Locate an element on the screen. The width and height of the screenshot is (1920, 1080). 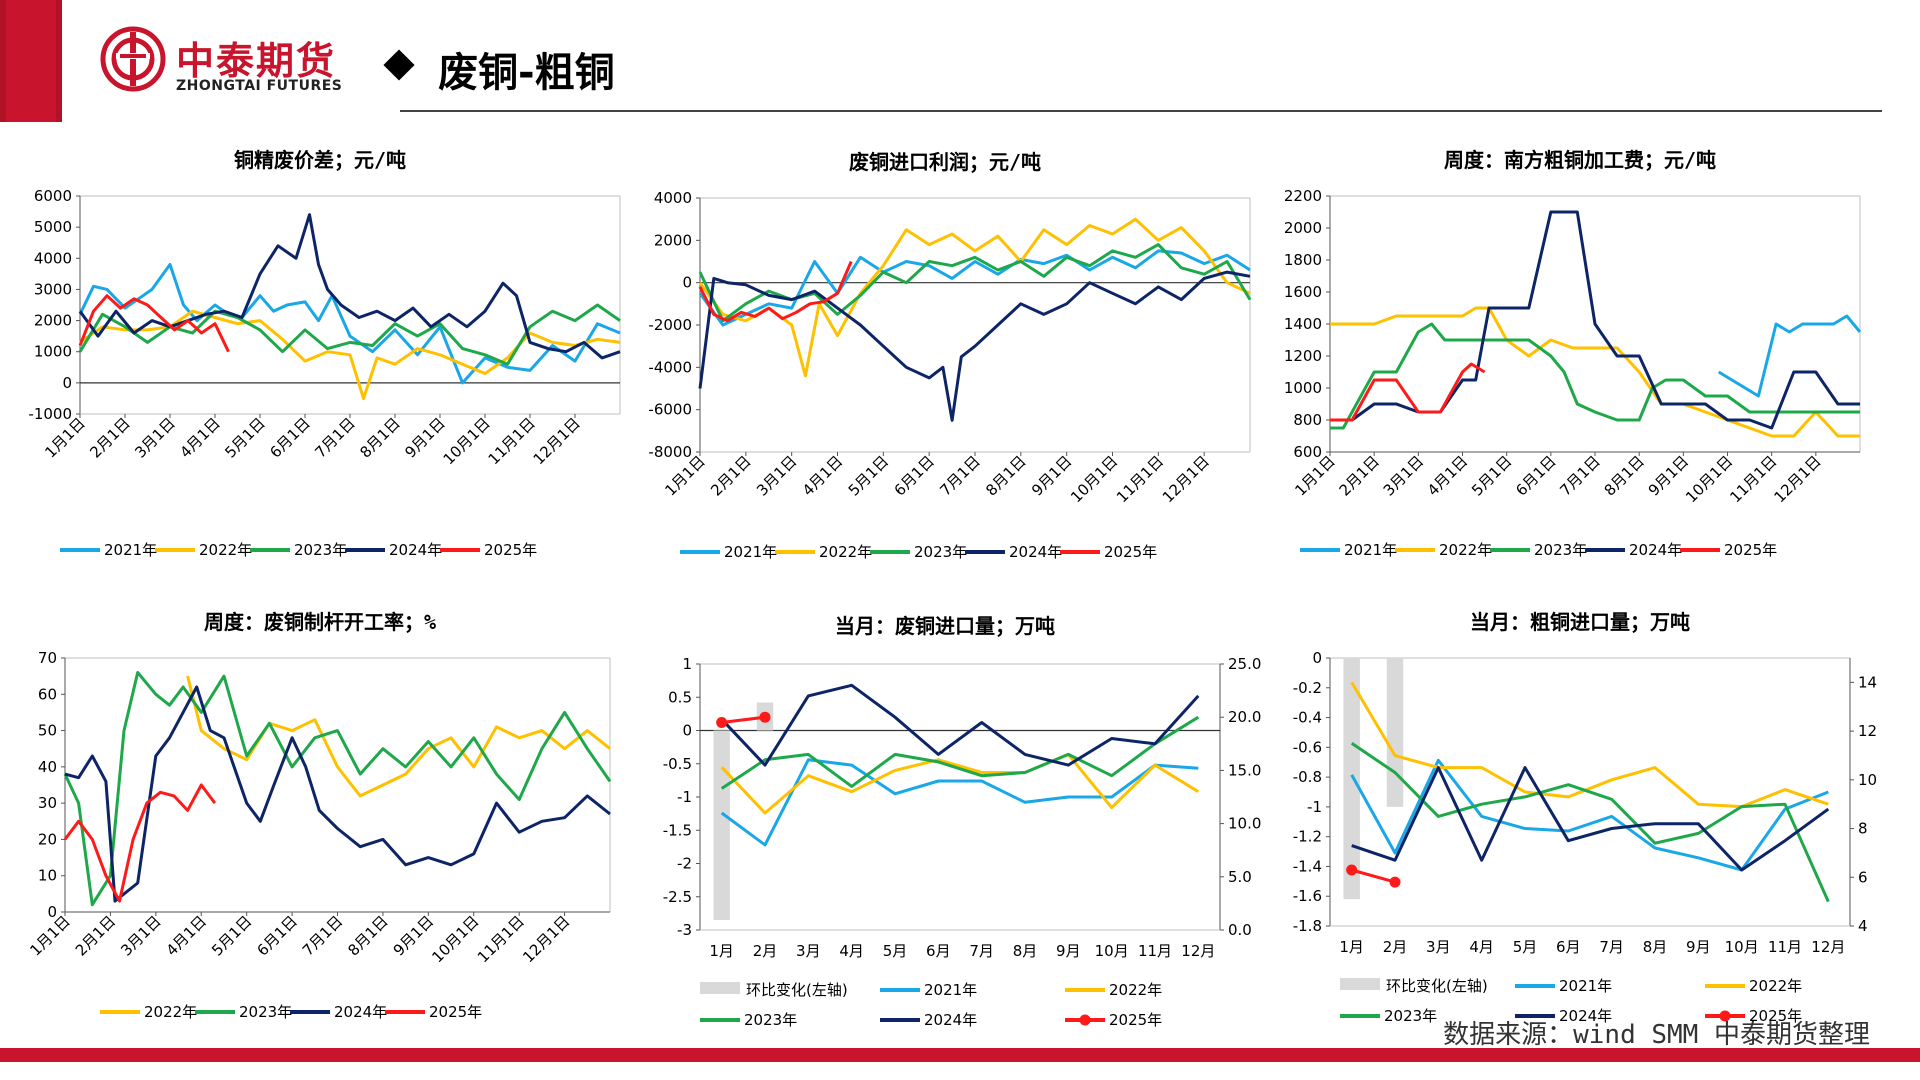
chart-title: 当月：废铜进口量；万吨 is located at coordinates (945, 626).